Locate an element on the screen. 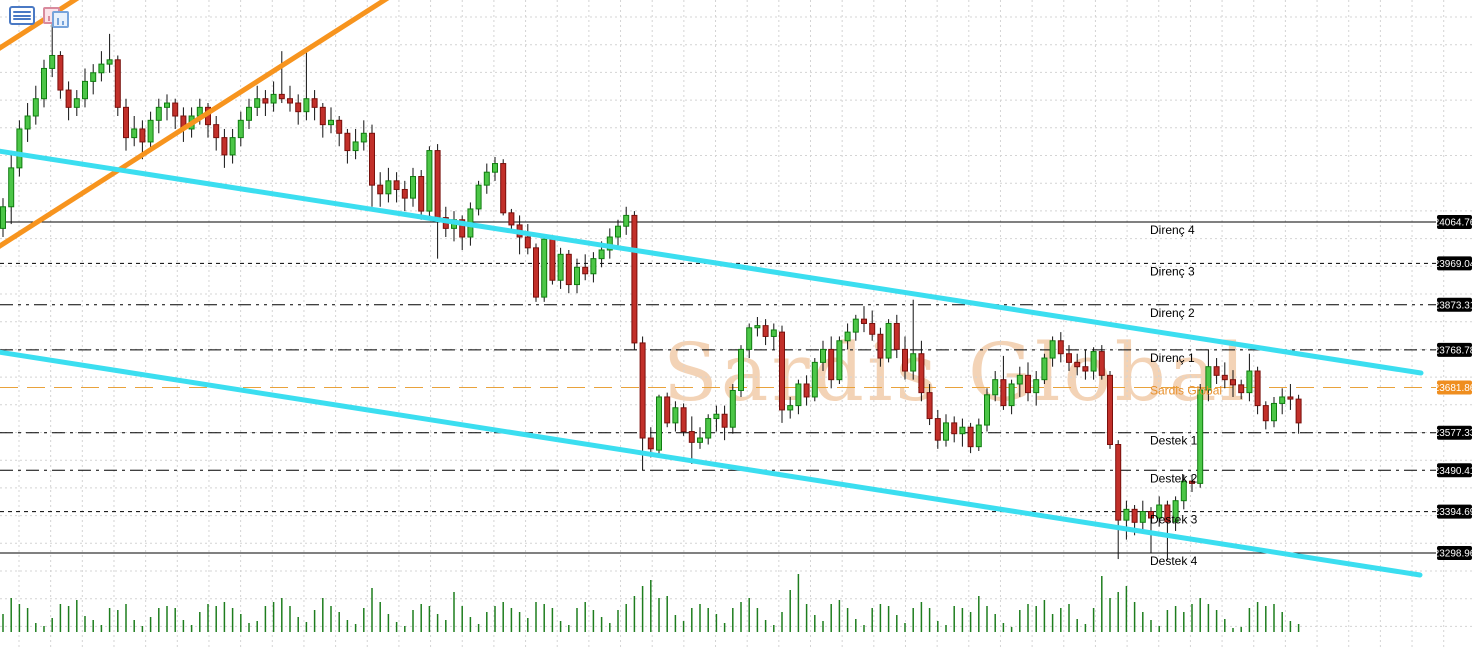 This screenshot has width=1473, height=648. bar-glyph is located at coordinates (62, 23).